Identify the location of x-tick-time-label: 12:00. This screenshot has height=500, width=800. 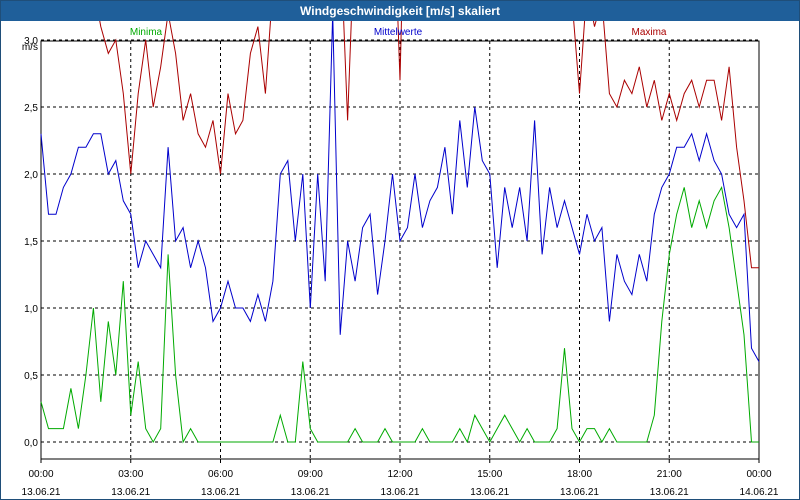
(399, 474).